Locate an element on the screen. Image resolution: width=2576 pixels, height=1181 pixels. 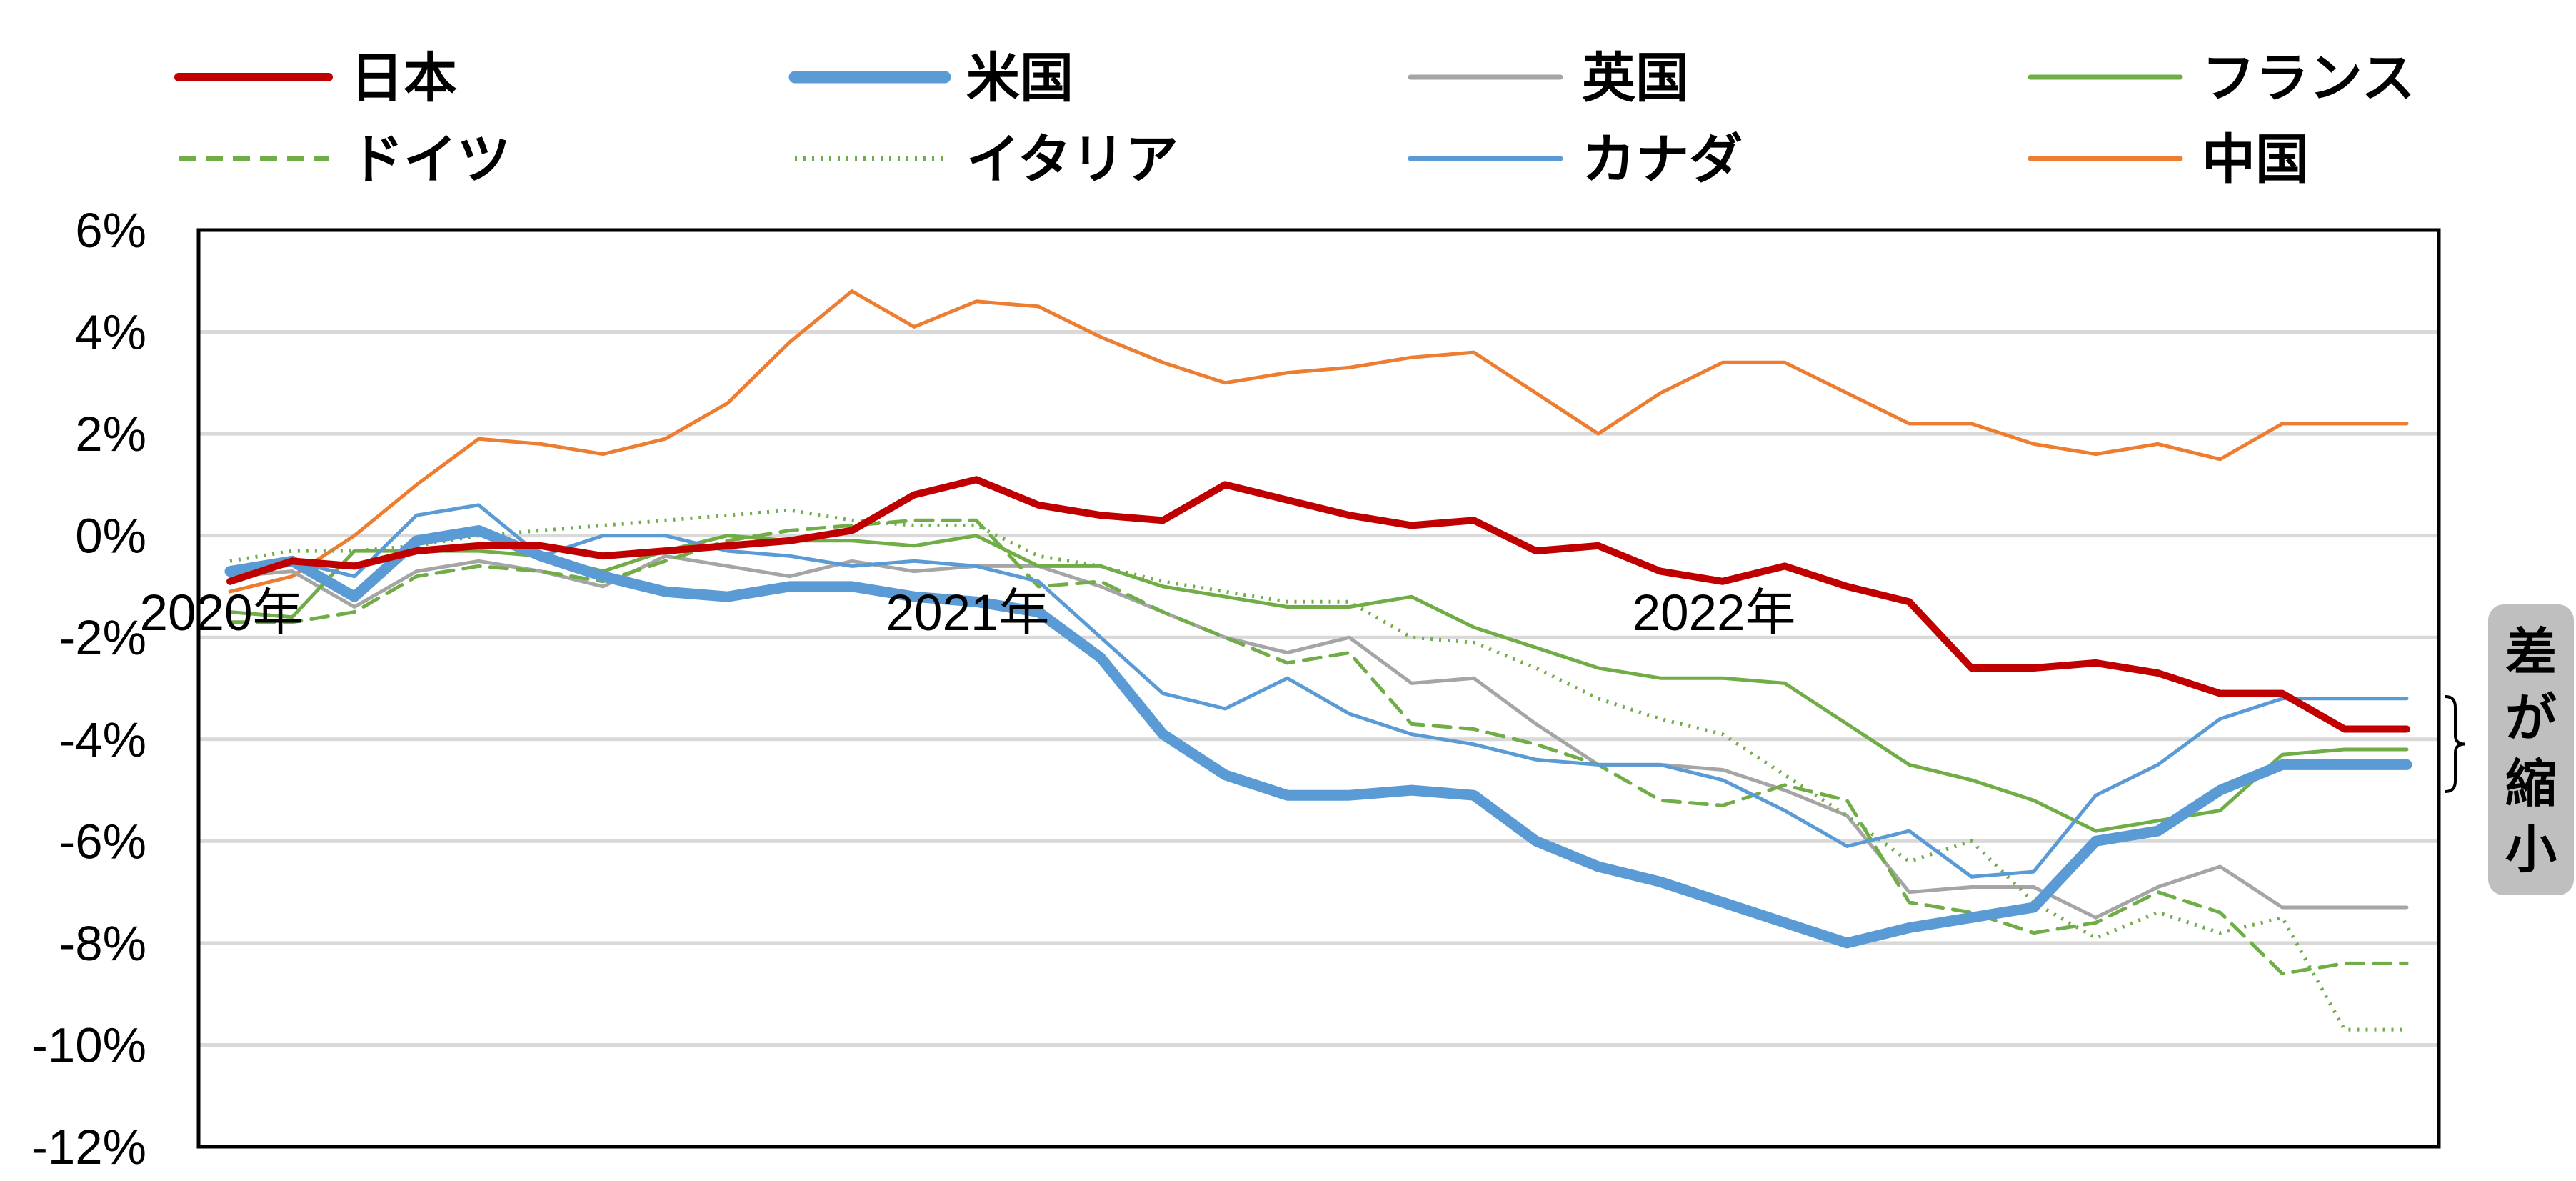
legend-item: カナダ is located at coordinates (1575, 159).